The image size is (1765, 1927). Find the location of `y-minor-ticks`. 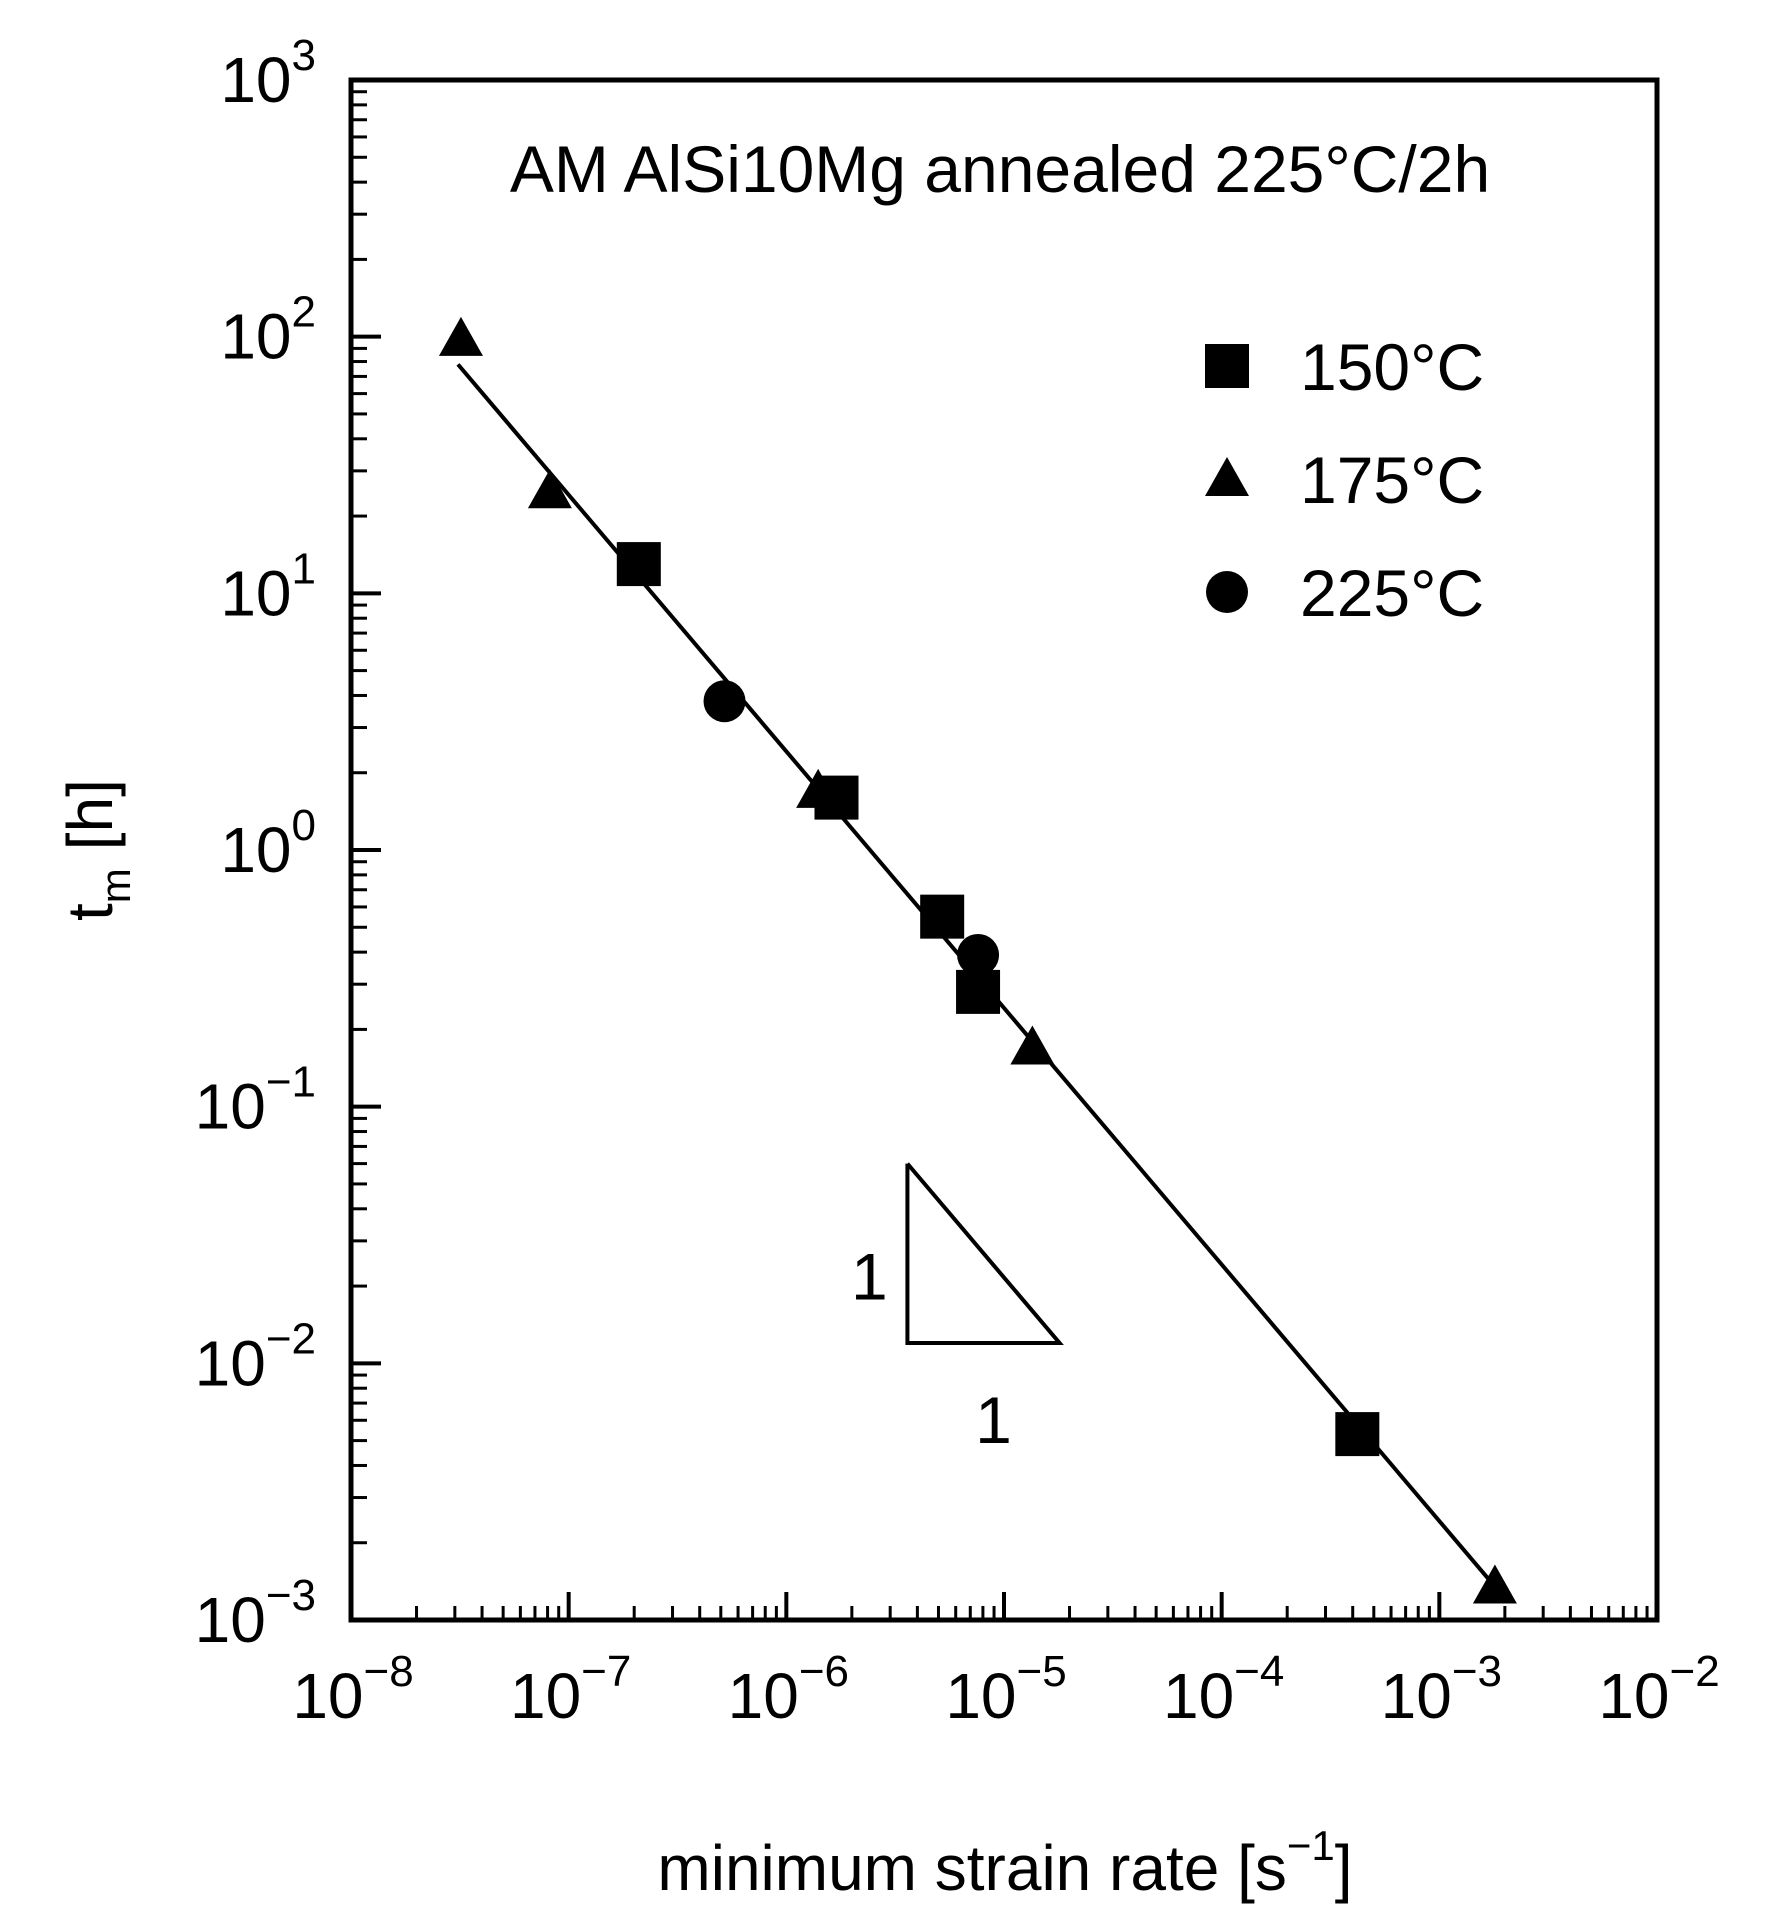

y-minor-ticks is located at coordinates (359, 817).